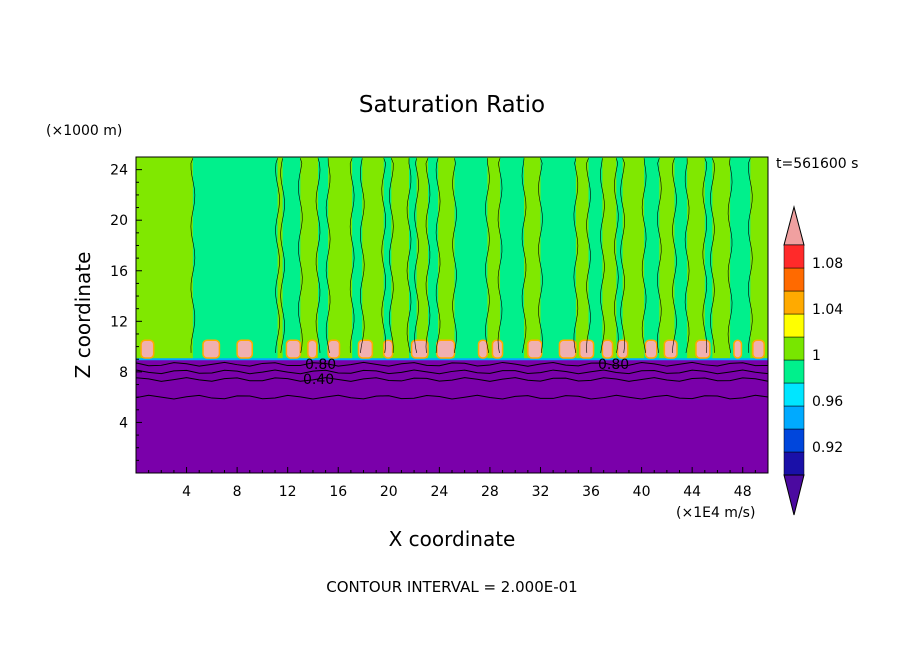 This screenshot has width=904, height=654. I want to click on x-tick-label: 8, so click(237, 492).